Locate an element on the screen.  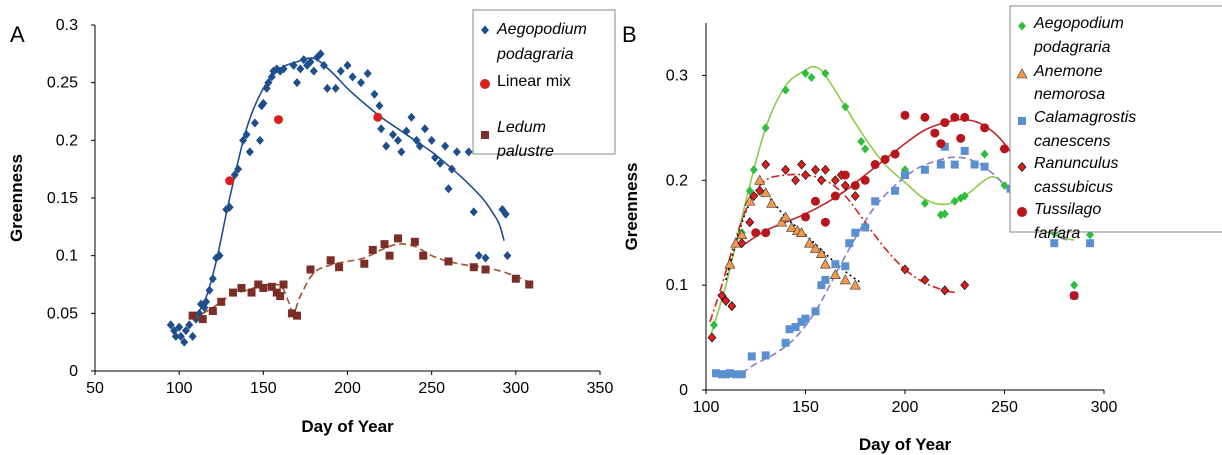
y-tick-label: 0.25 is located at coordinates (62, 83).